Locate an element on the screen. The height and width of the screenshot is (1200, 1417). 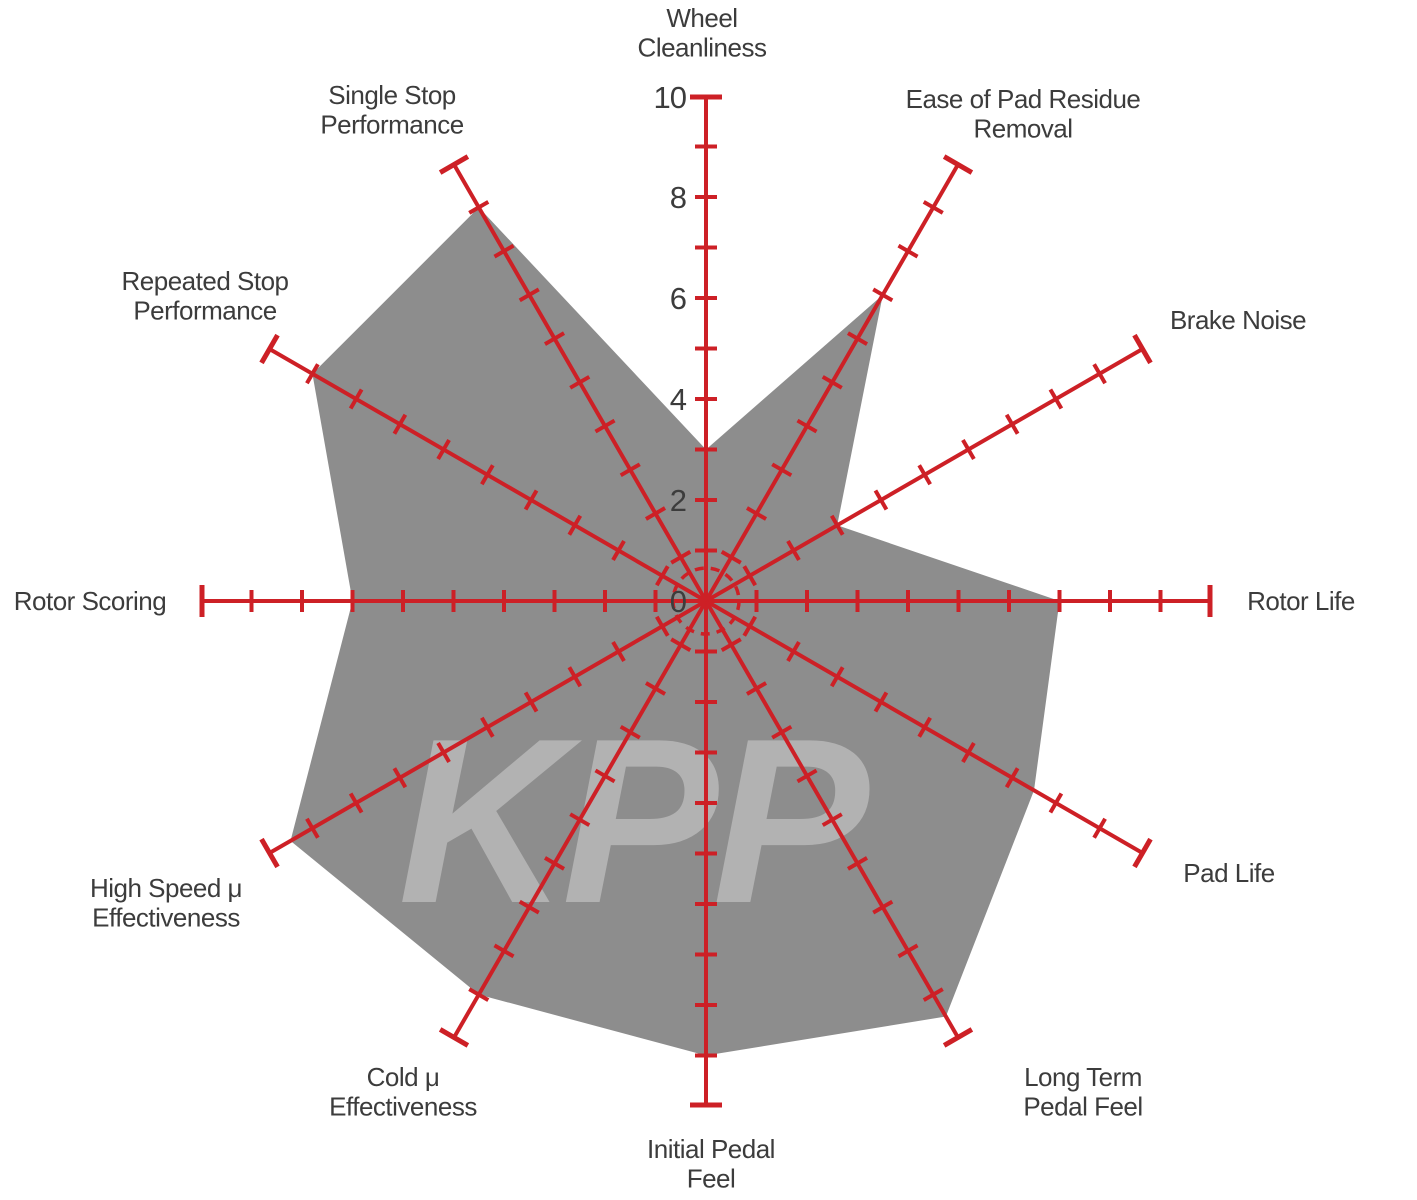
axis-label: High Speed μ Effectiveness is located at coordinates (166, 903).